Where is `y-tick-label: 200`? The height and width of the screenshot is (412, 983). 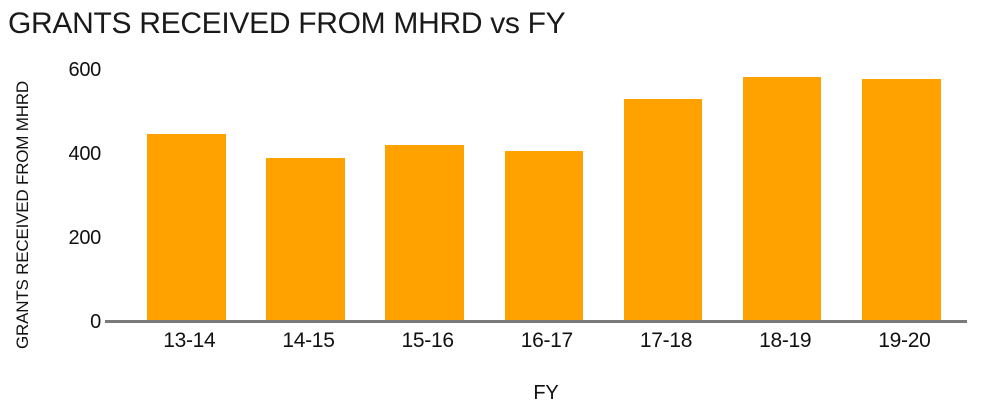
y-tick-label: 200 is located at coordinates (85, 237).